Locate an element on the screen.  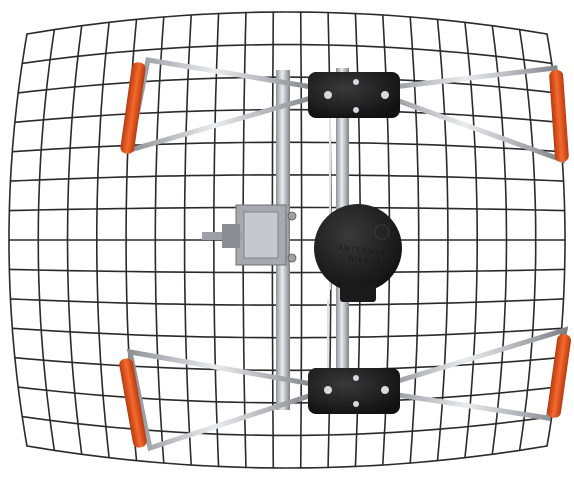
mast-clamp is located at coordinates (249, 235).